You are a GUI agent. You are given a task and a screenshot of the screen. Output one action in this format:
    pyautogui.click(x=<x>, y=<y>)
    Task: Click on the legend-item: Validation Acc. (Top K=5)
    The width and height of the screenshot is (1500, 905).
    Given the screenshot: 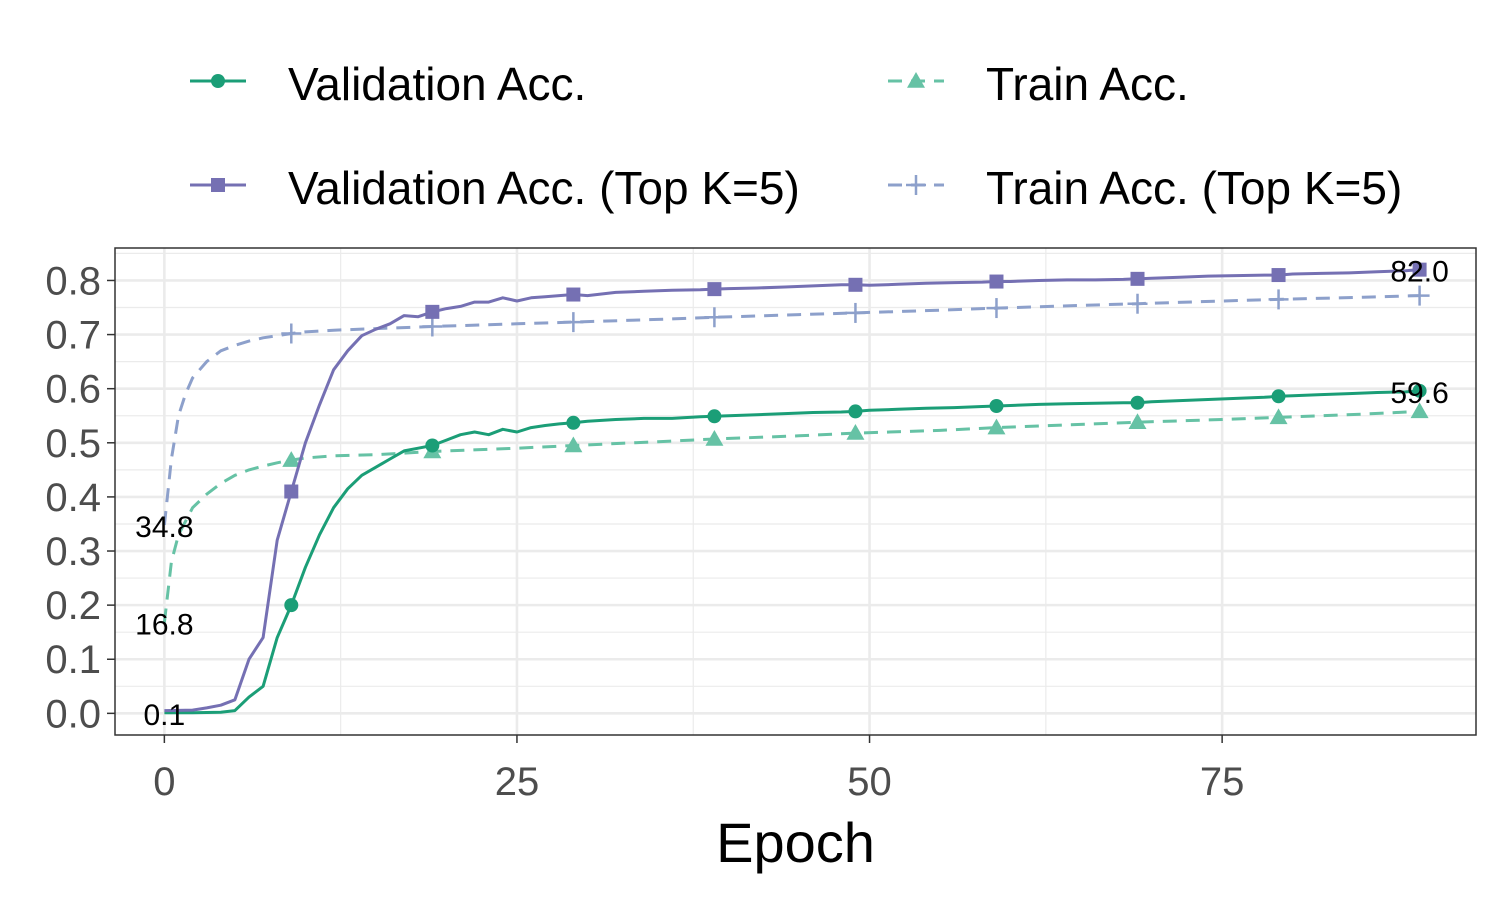 What is the action you would take?
    pyautogui.click(x=495, y=188)
    